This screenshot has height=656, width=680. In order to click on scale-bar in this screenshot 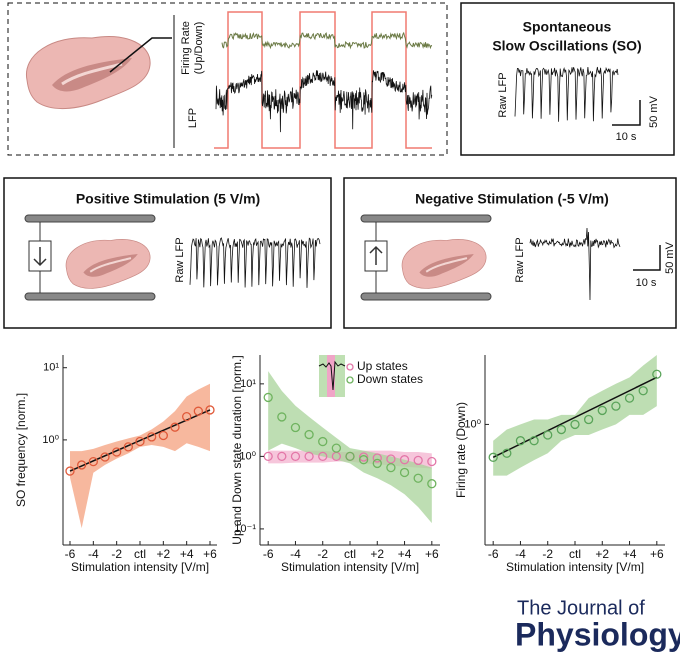, I will do `click(647, 258)`.